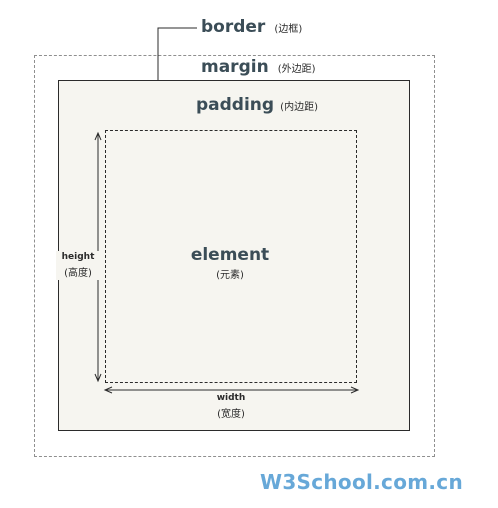 The image size is (498, 508). I want to click on margin-label-group: margin (外边距), so click(258, 67).